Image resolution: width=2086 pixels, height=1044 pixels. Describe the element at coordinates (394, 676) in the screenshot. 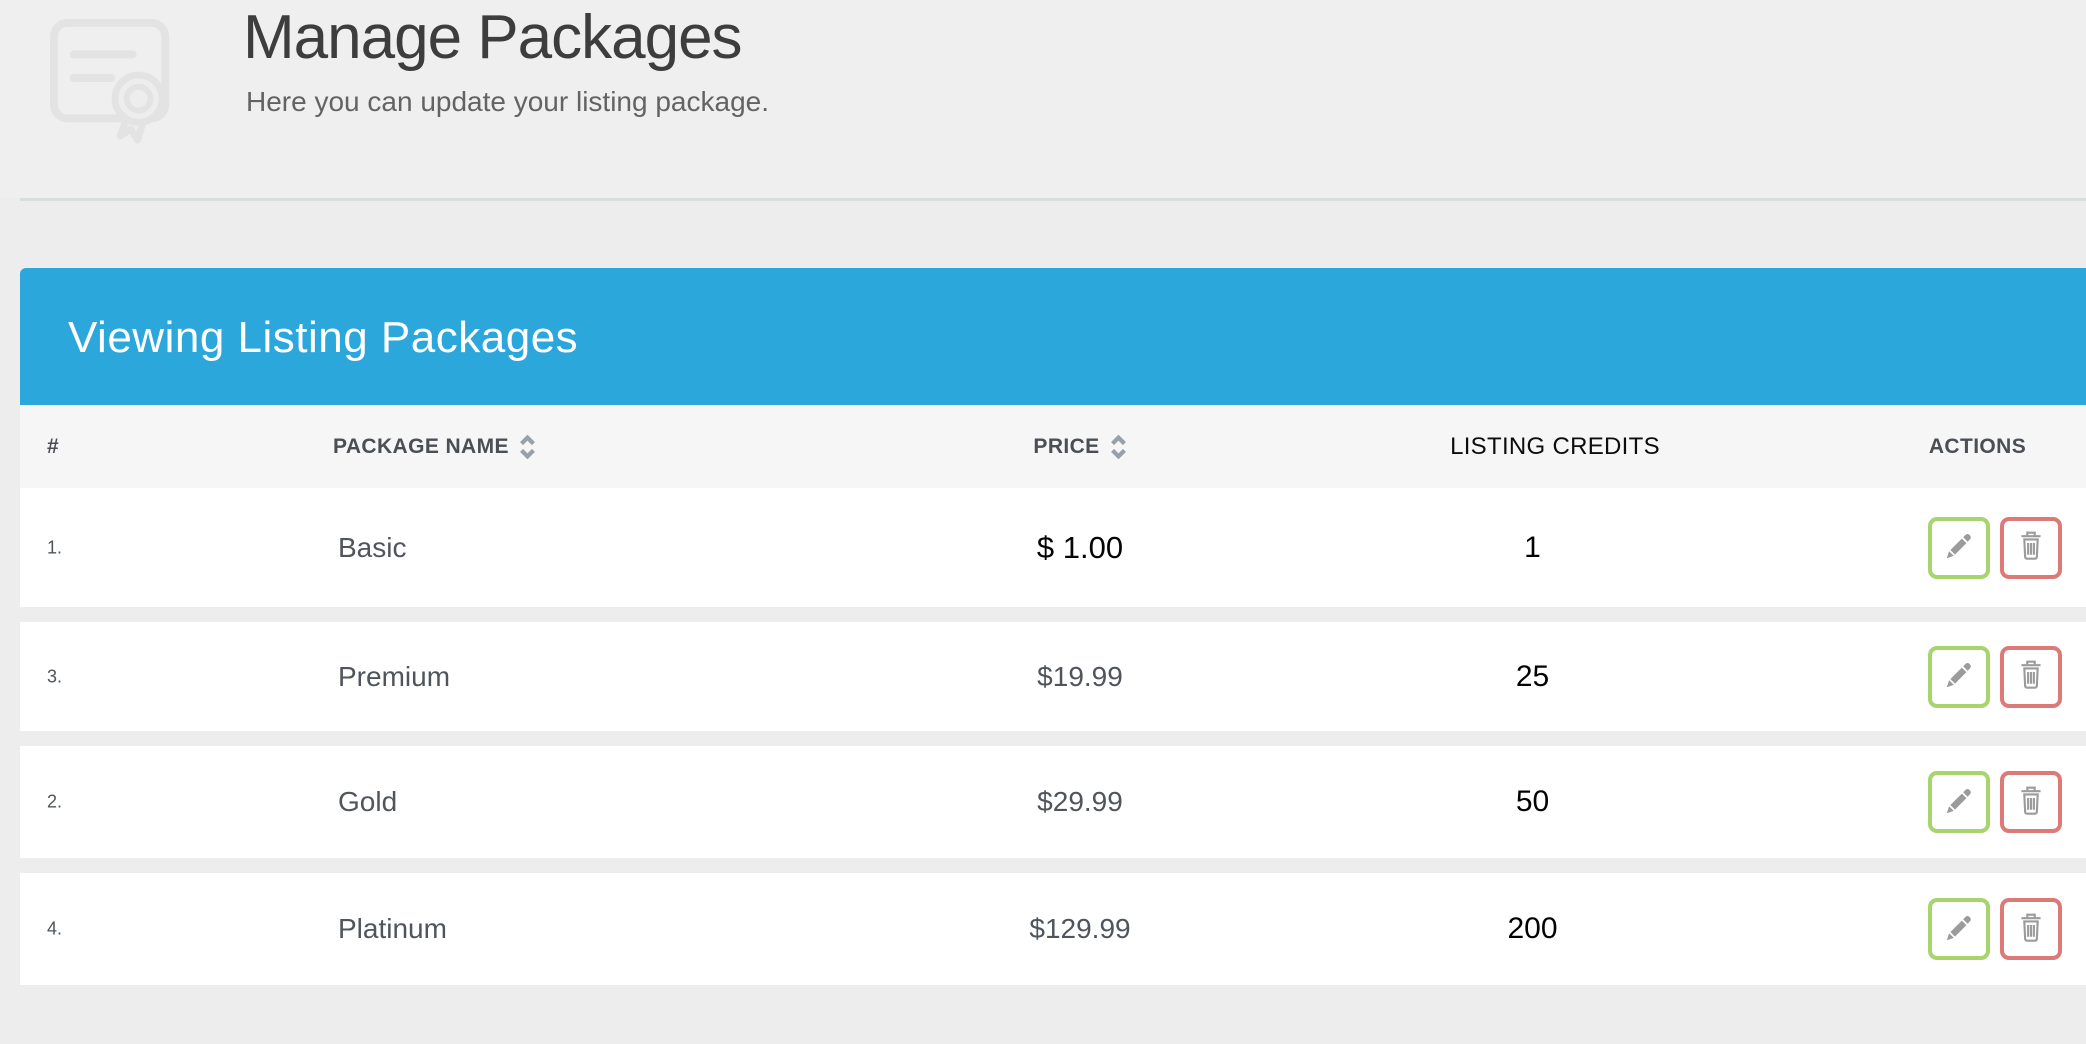

I see `package-name: Premium` at that location.